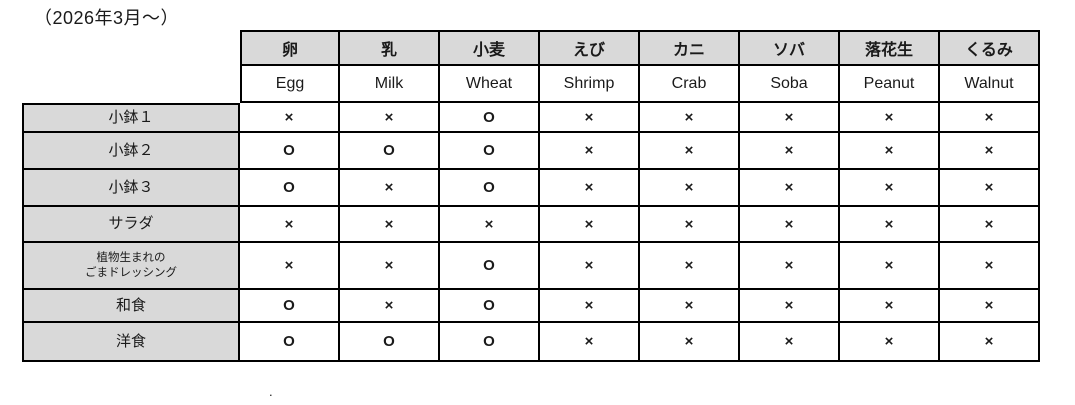  I want to click on row-label-washoku: 和食, so click(131, 306).